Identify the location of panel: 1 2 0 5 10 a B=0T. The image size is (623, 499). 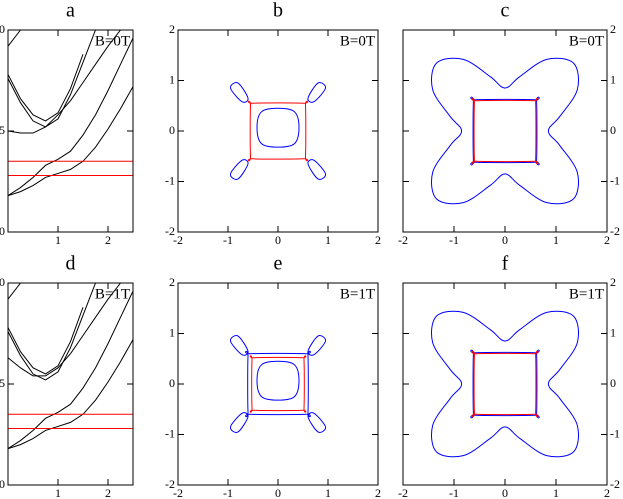
(67, 123).